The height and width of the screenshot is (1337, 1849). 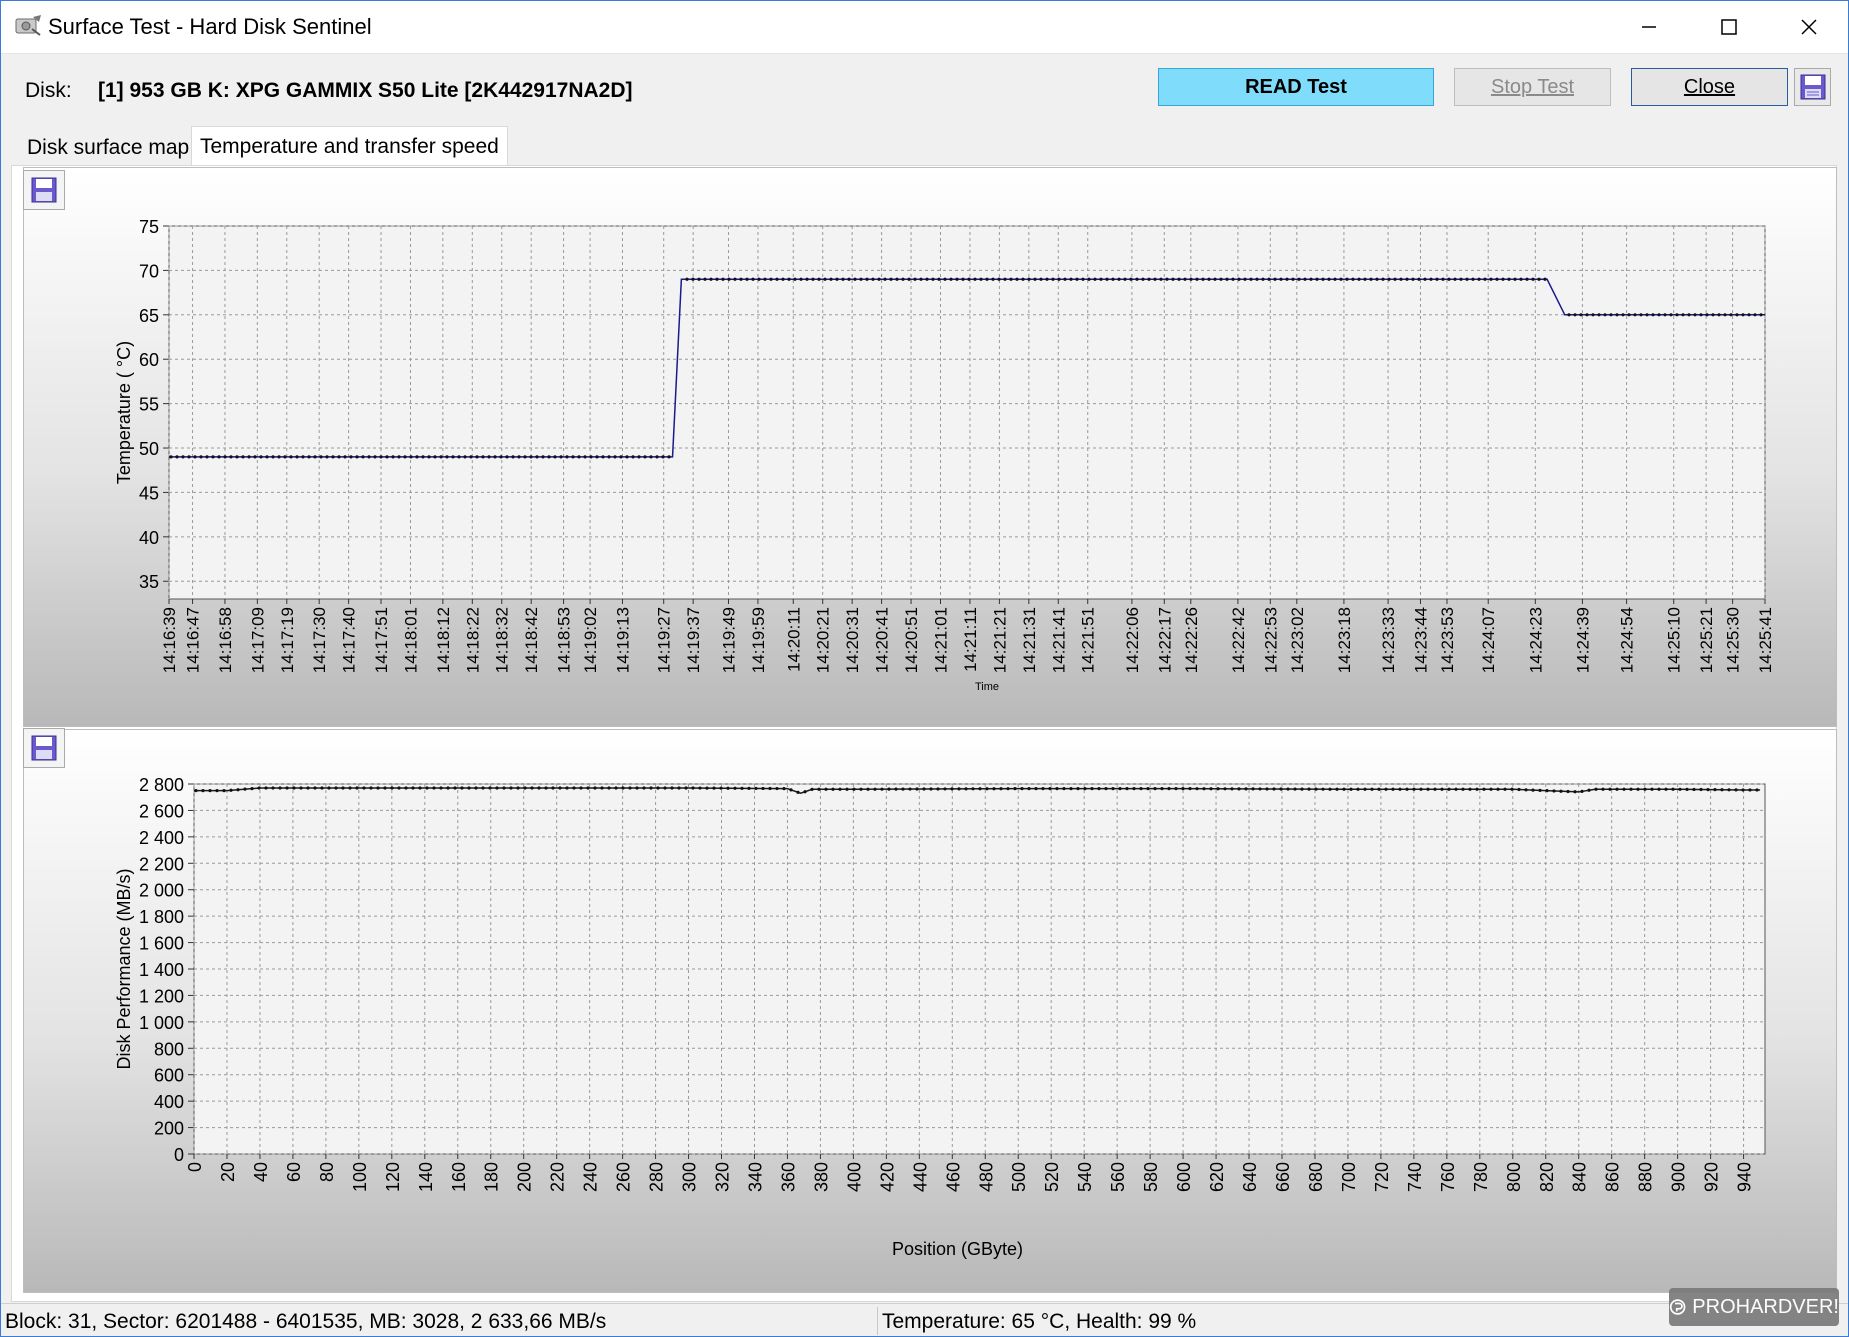 I want to click on x-axis-label: Time, so click(x=987, y=687).